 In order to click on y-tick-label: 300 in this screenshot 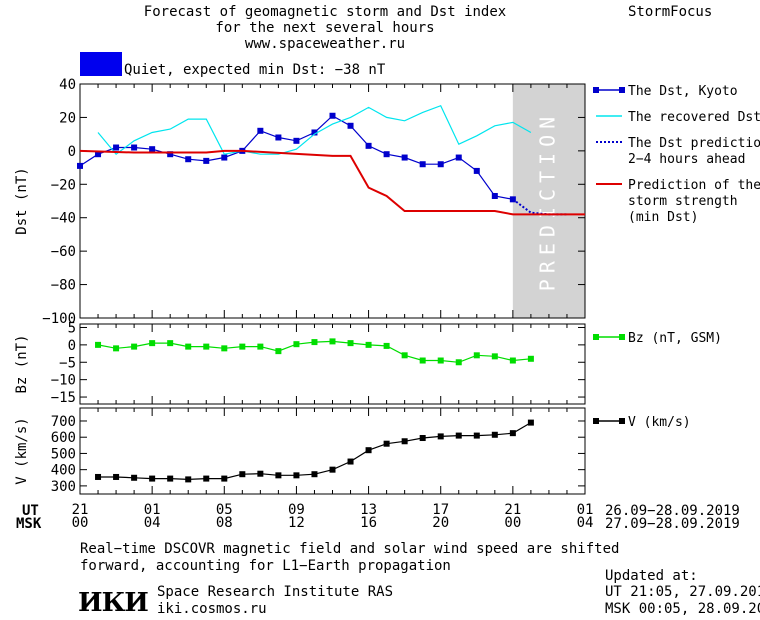, I will do `click(63, 487)`.